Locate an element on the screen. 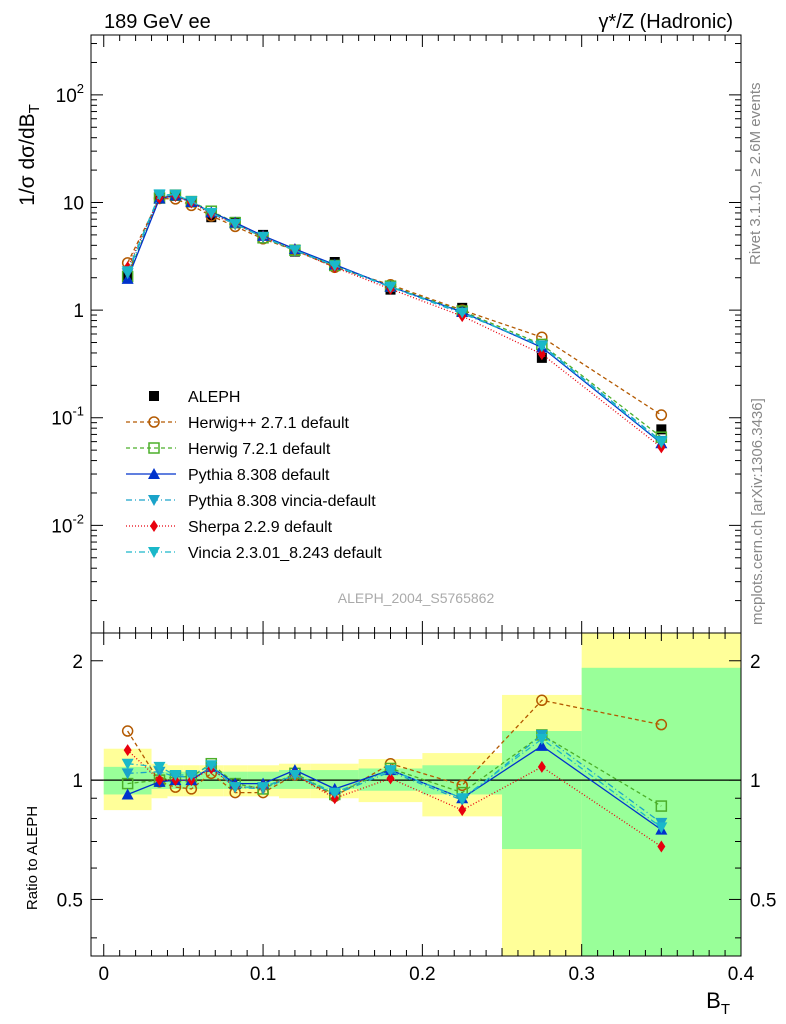 This screenshot has height=1024, width=786. ratio-ylabel: Ratio to ALEPH is located at coordinates (32, 858).